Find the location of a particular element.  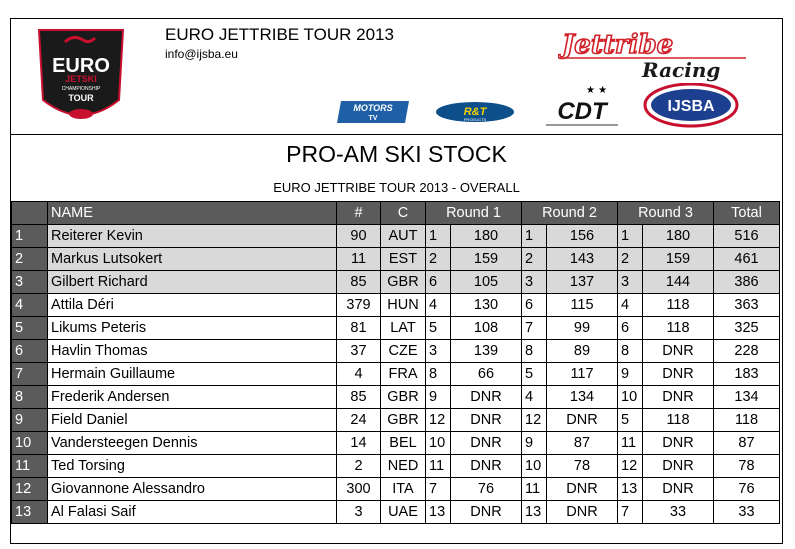

round-2-place-cell: 1 is located at coordinates (534, 236).